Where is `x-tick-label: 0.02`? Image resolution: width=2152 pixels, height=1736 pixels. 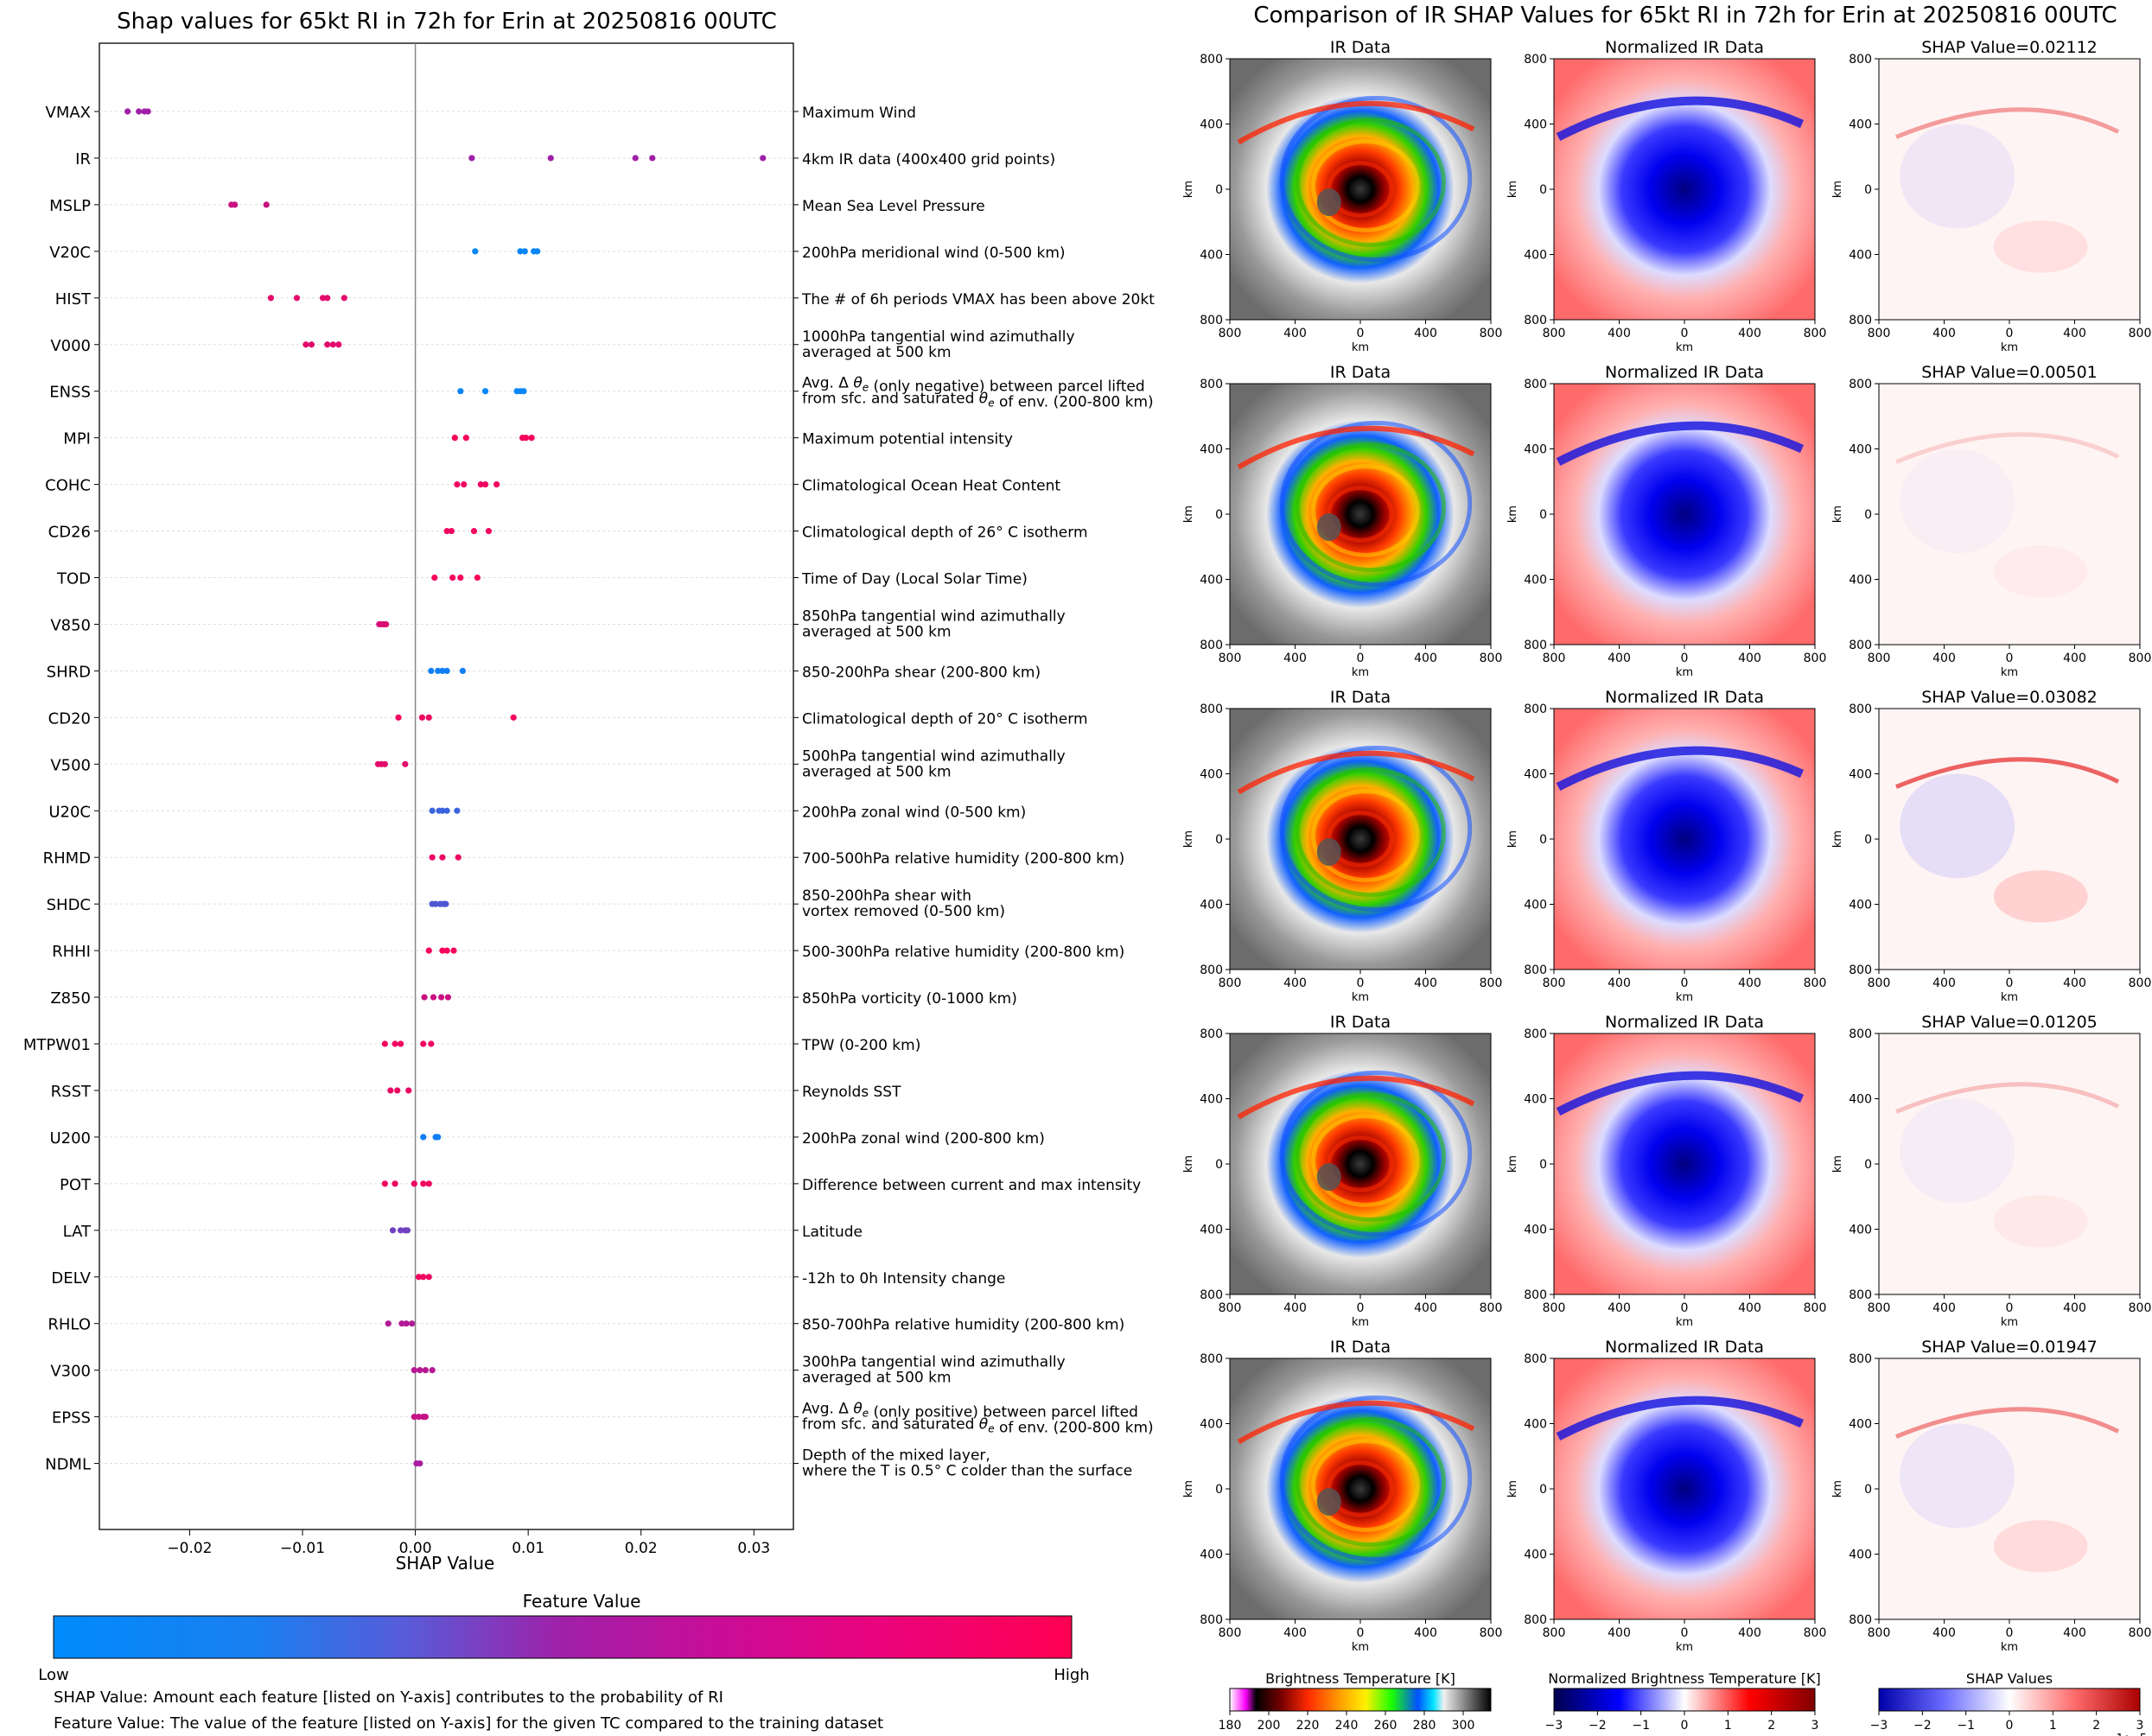
x-tick-label: 0.02 is located at coordinates (641, 1548).